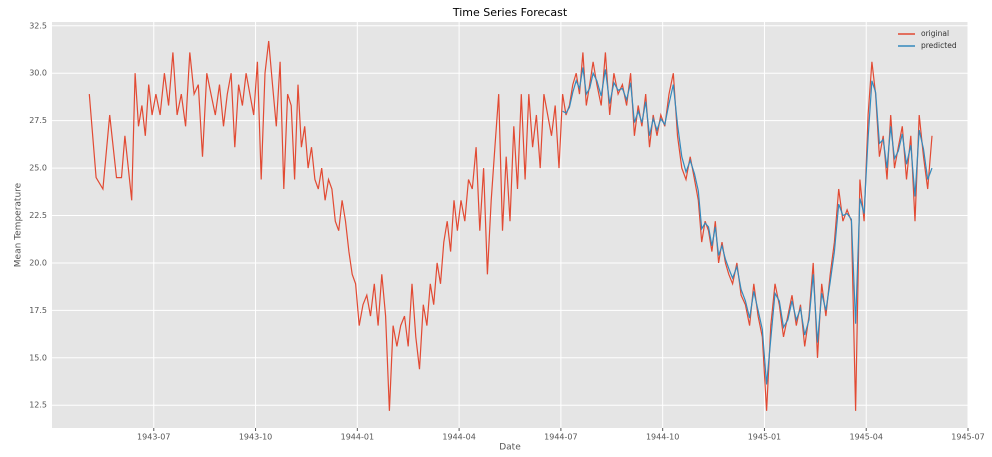 The height and width of the screenshot is (457, 992). Describe the element at coordinates (38, 73) in the screenshot. I see `y-tick-label: 30.0` at that location.